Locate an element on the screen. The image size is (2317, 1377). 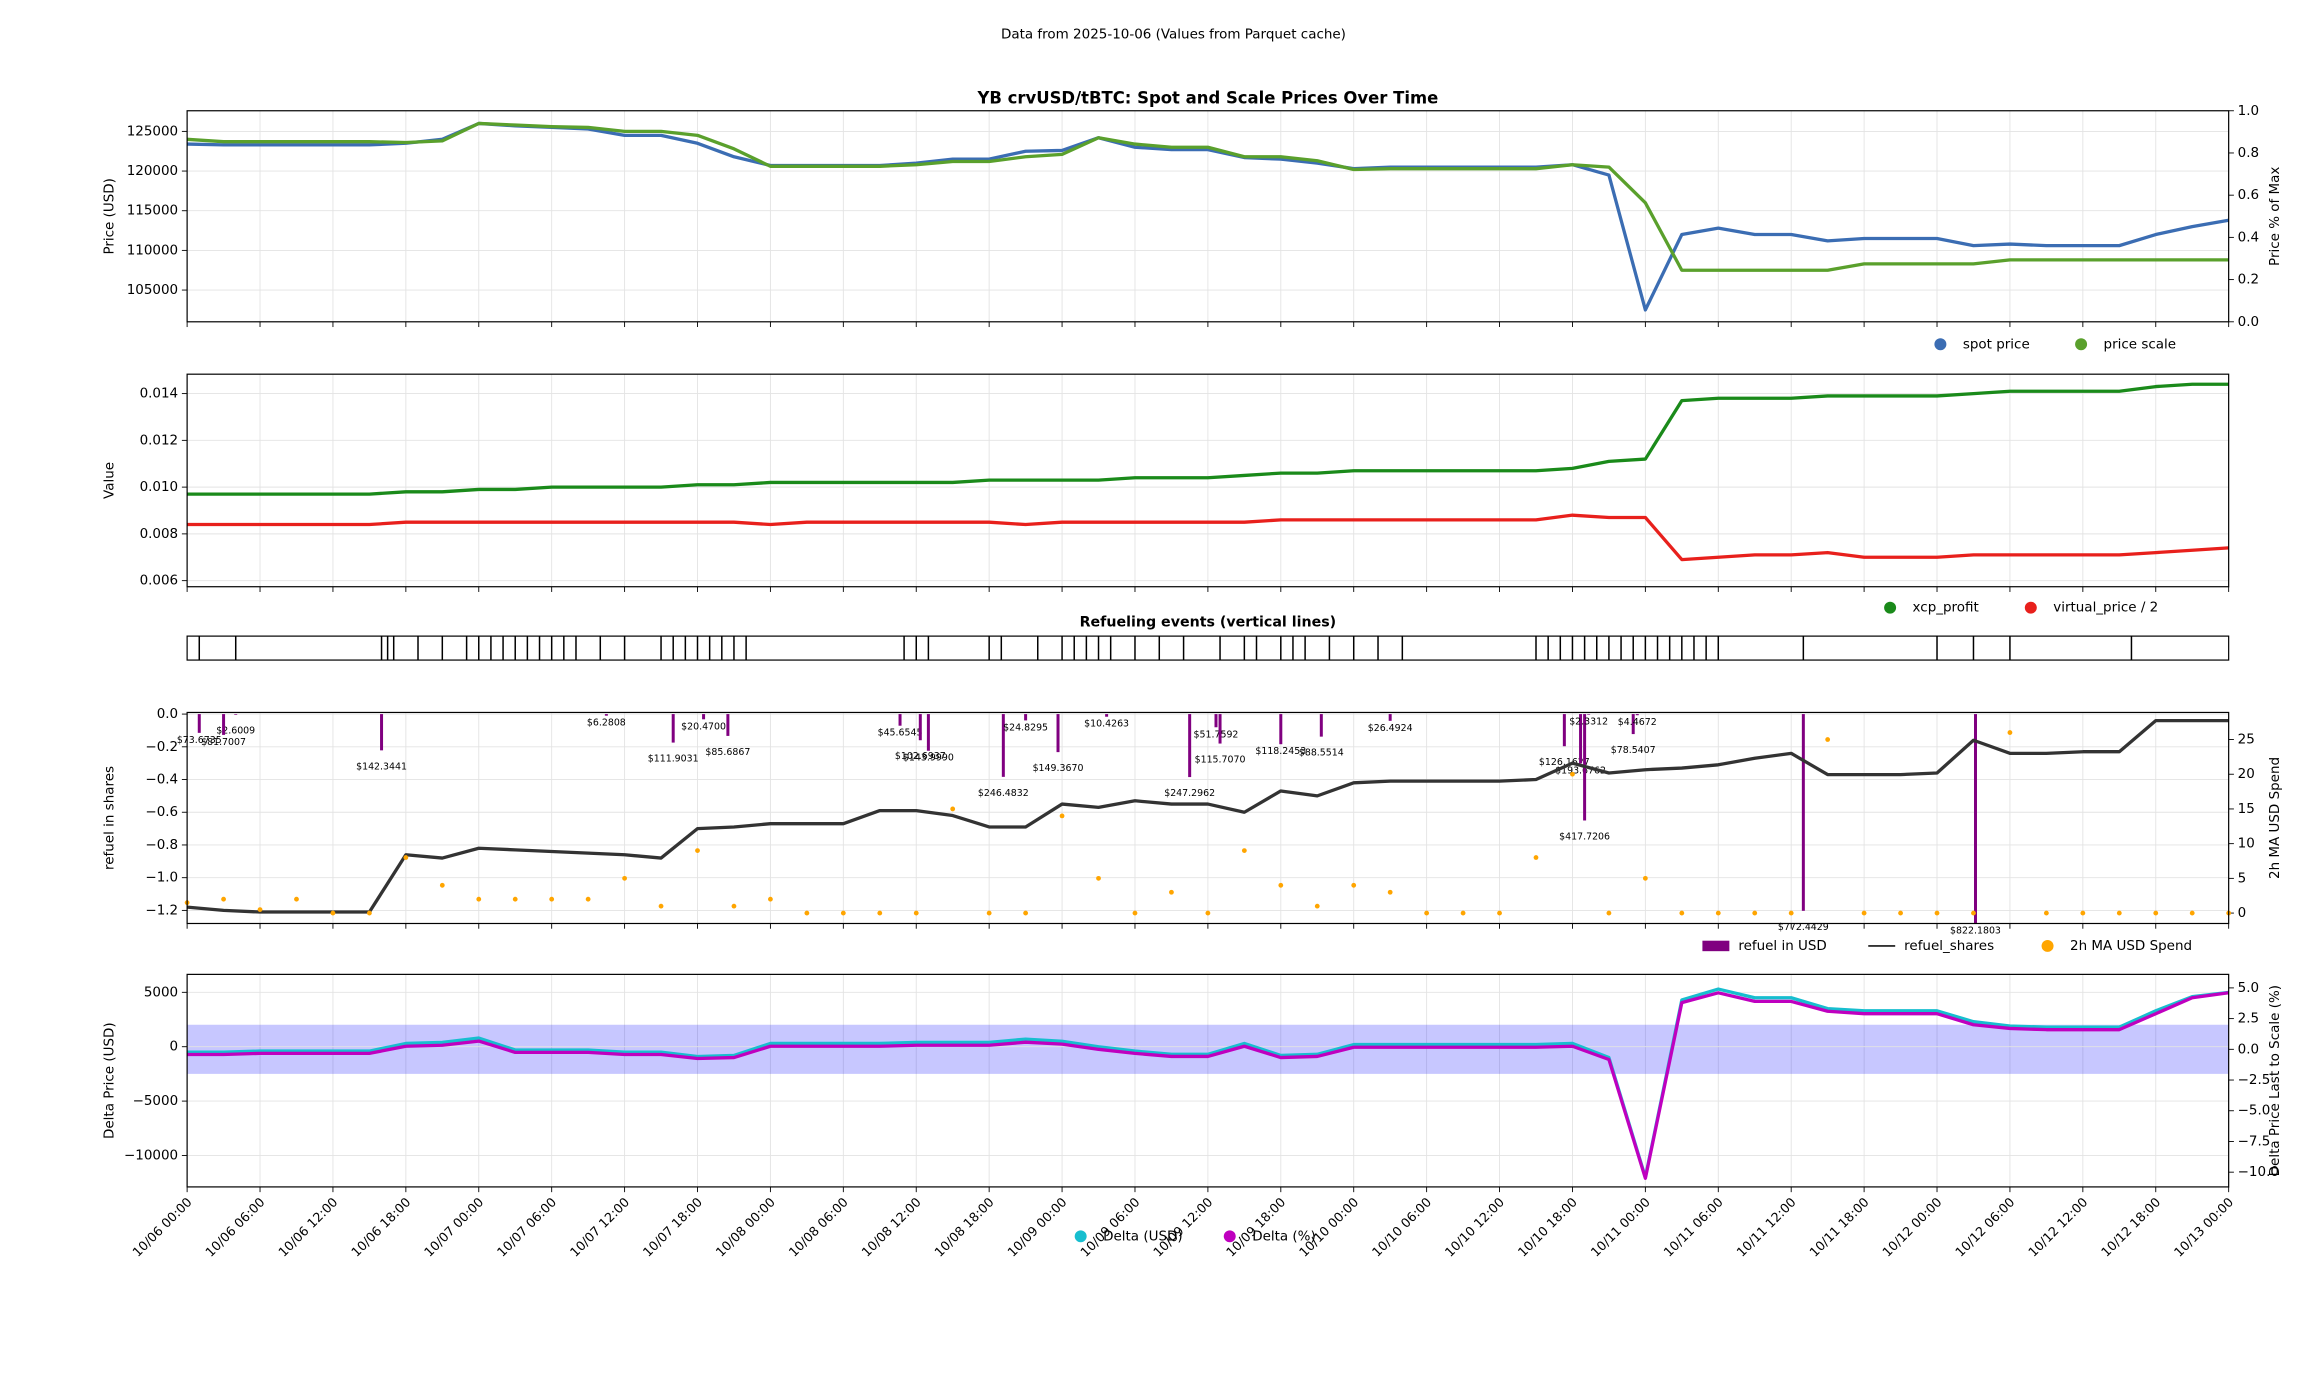
bar-label: $772.4429 is located at coordinates (1803, 927).